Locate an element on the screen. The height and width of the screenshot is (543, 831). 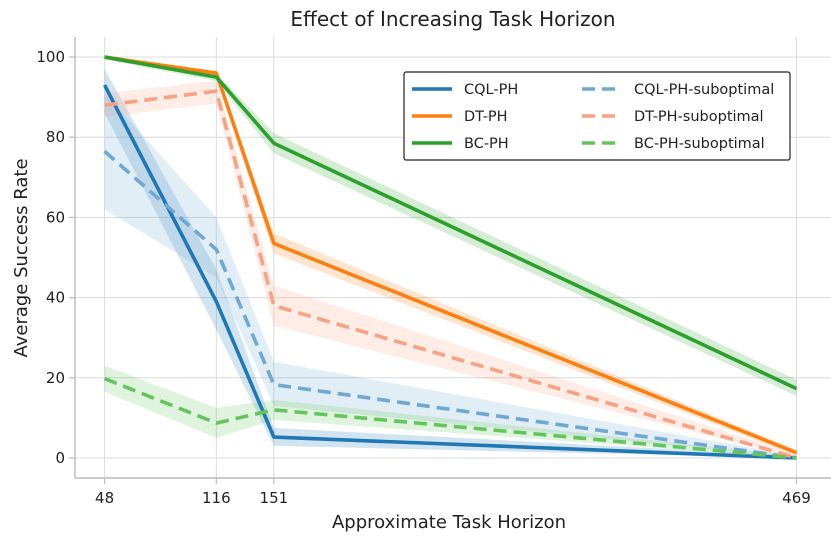
x-axis-label: Approximate Task Horizon is located at coordinates (449, 522).